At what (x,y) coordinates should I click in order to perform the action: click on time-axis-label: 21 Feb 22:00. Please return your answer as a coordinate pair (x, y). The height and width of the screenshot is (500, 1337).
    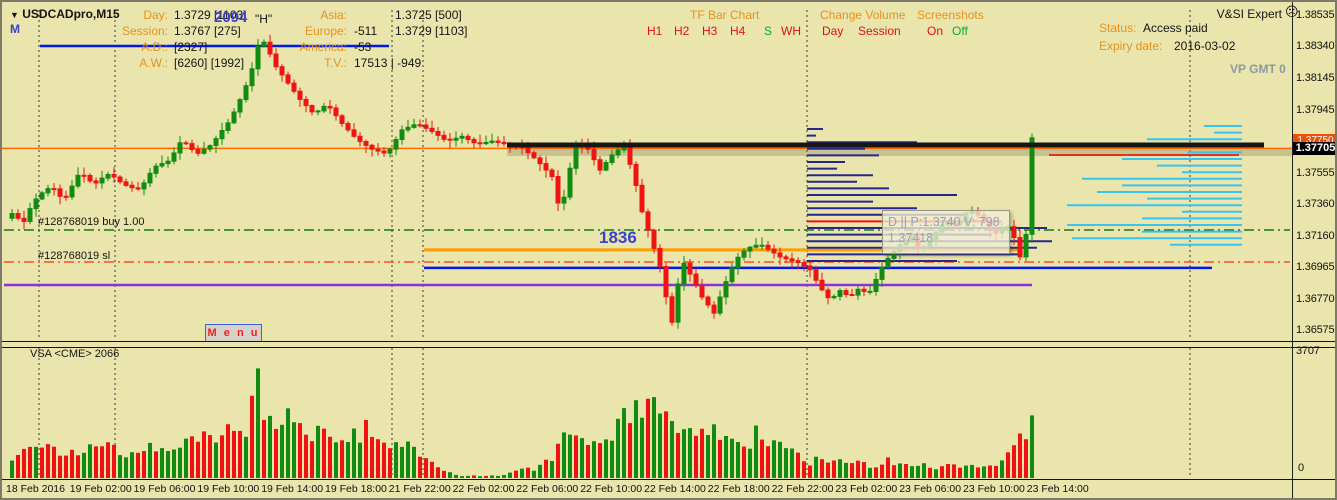
    Looking at the image, I should click on (419, 489).